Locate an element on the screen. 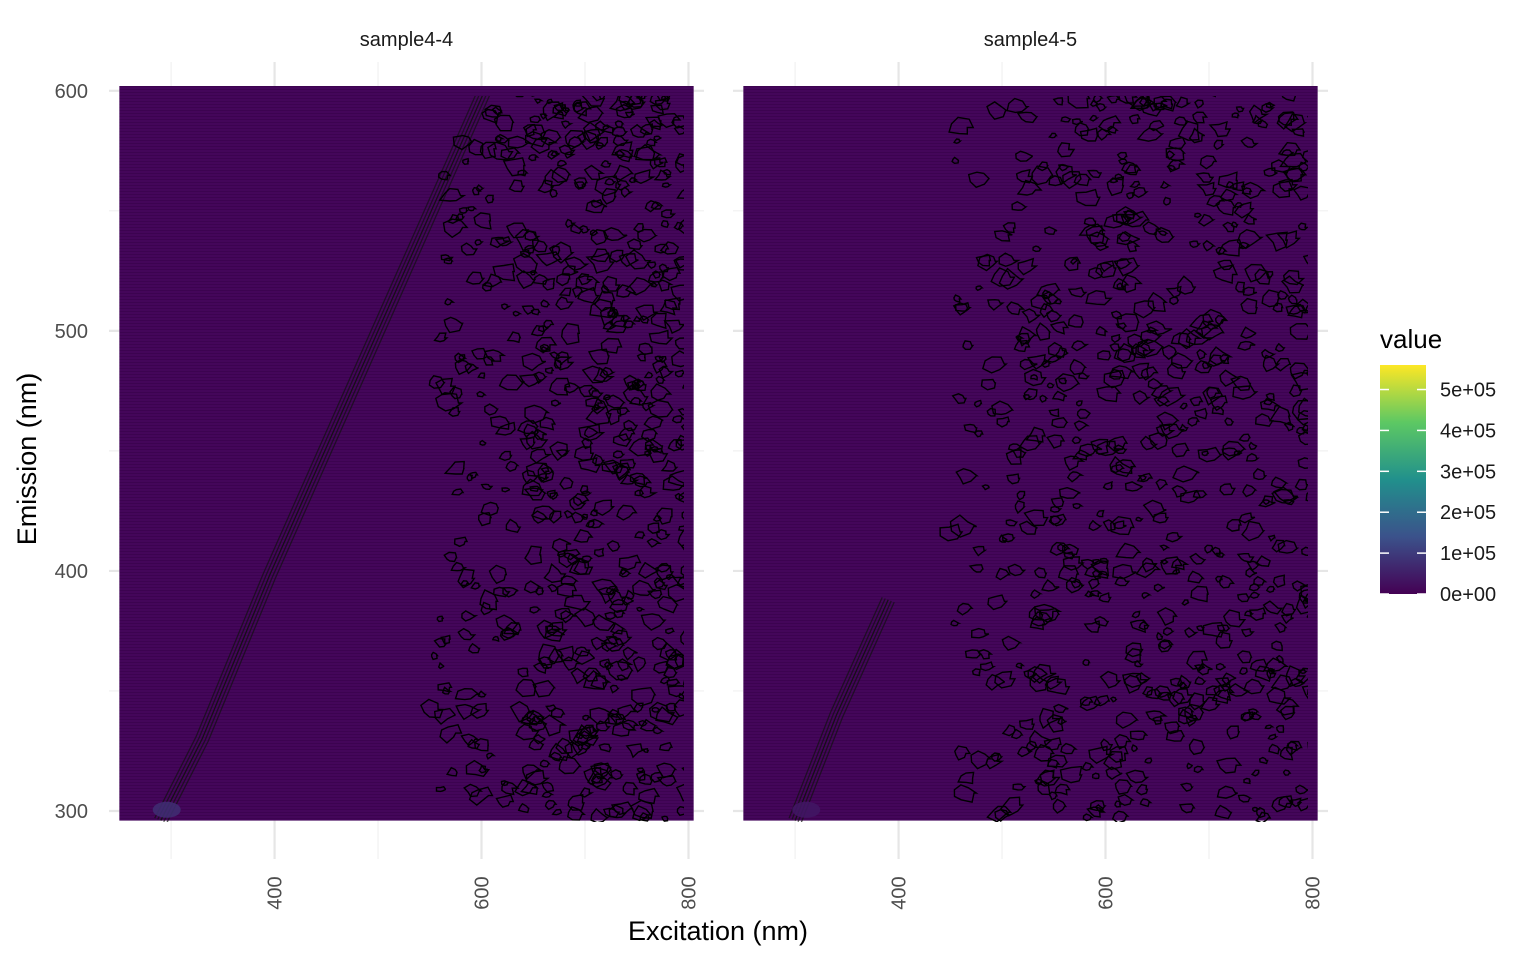 The height and width of the screenshot is (960, 1536). y-tick-label: 500 is located at coordinates (71, 332).